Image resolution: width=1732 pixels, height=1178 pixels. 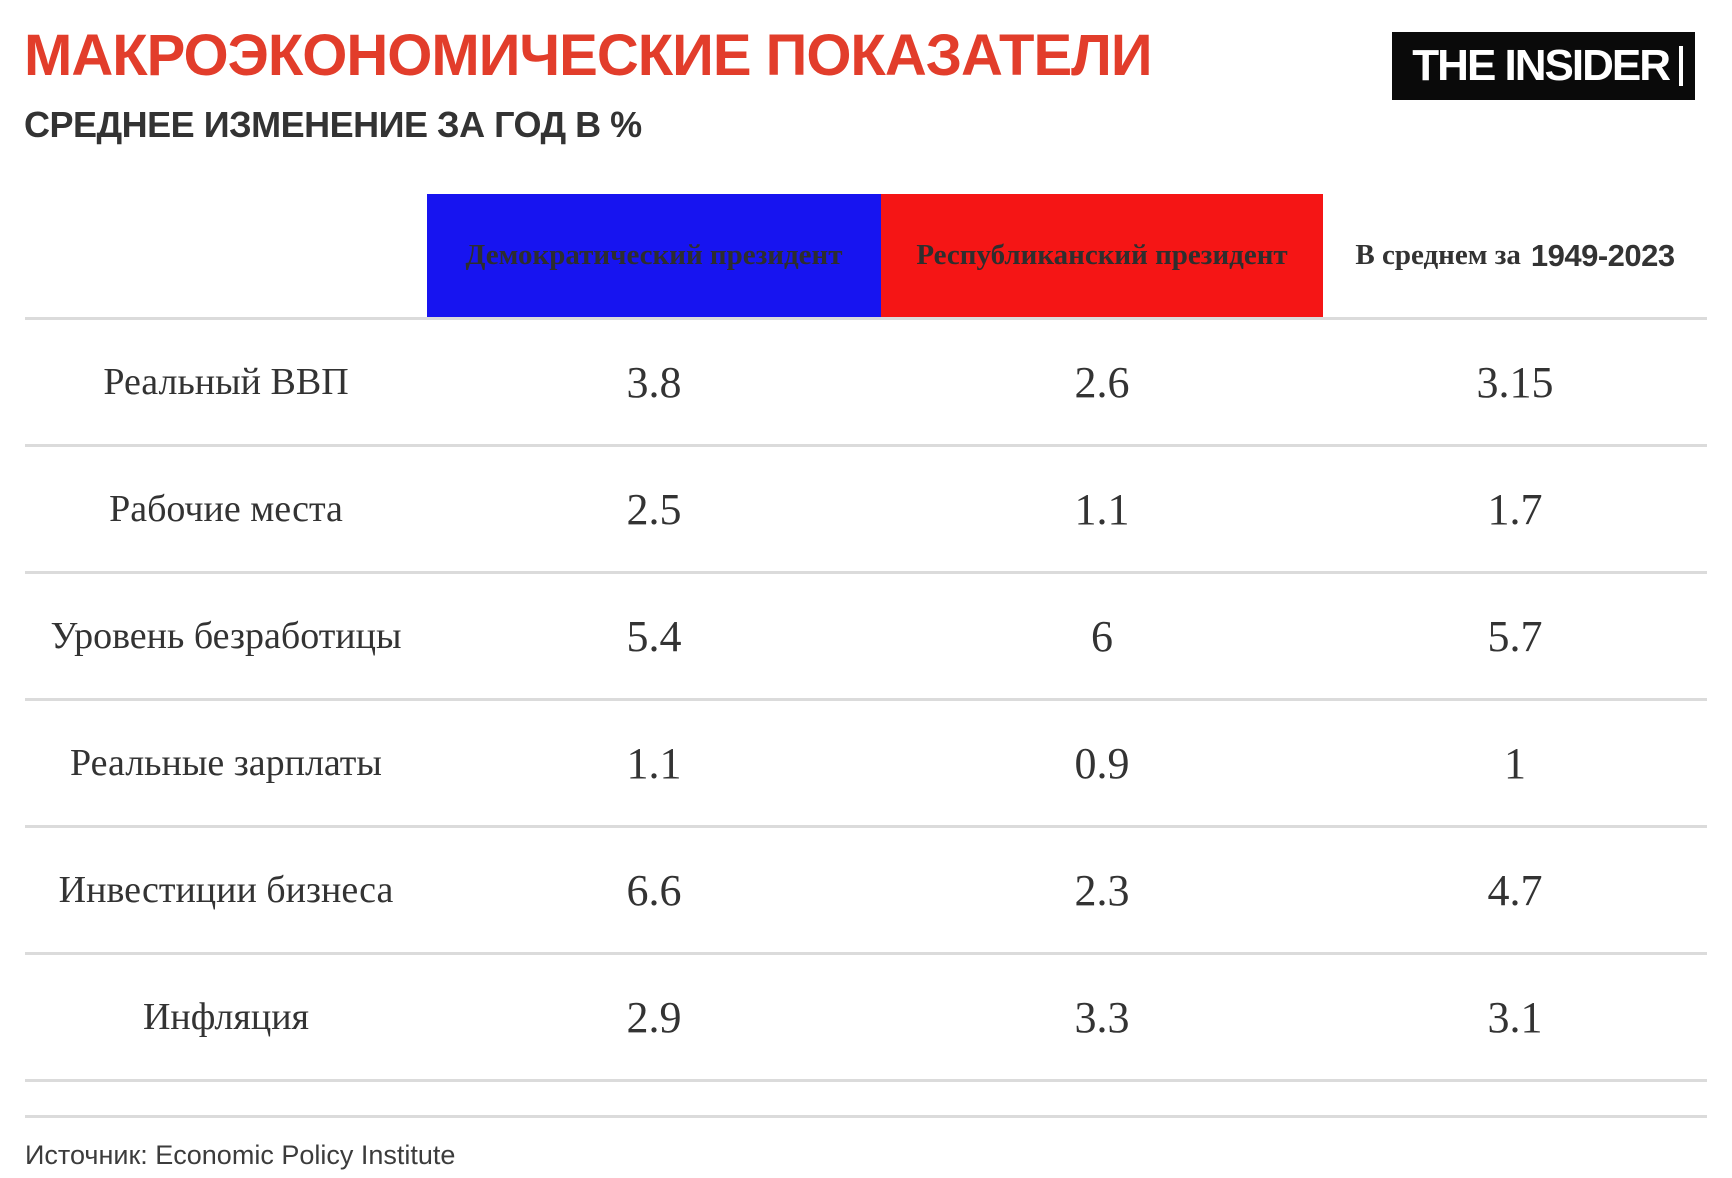 What do you see at coordinates (1438, 255) in the screenshot?
I see `average-header-prefix: В среднем за` at bounding box center [1438, 255].